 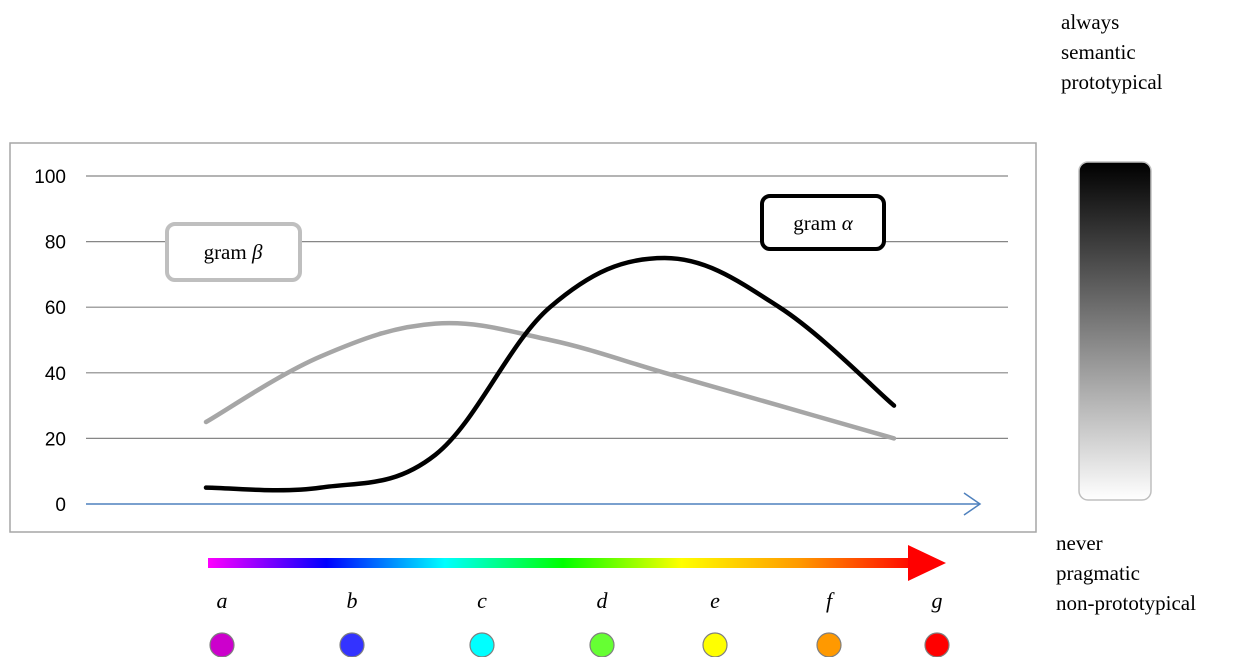 What do you see at coordinates (937, 600) in the screenshot?
I see `category-label-g: g` at bounding box center [937, 600].